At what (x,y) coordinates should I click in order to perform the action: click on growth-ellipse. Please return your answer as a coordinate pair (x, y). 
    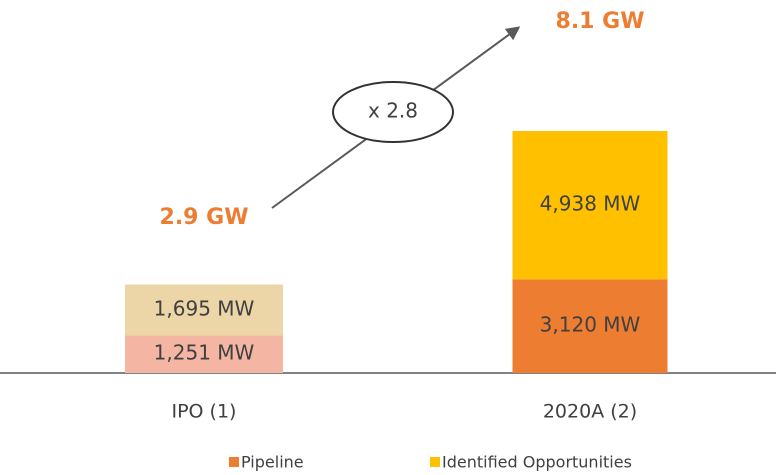
    Looking at the image, I should click on (393, 112).